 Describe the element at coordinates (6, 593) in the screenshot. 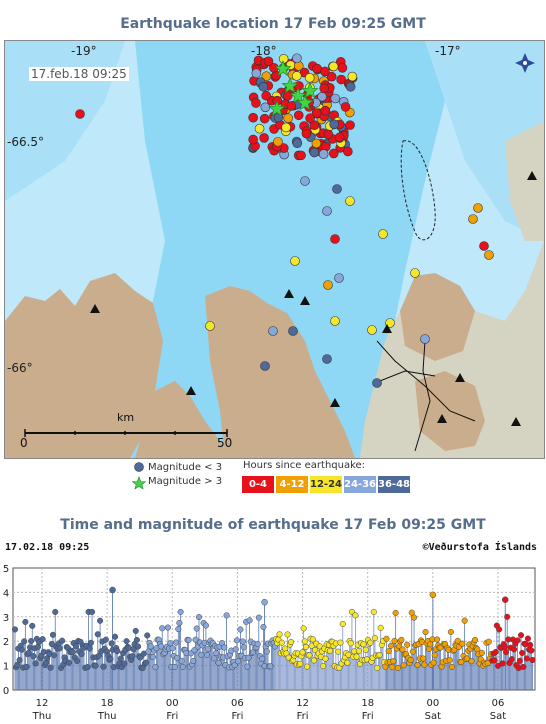

I see `y-tick-label: 4` at that location.